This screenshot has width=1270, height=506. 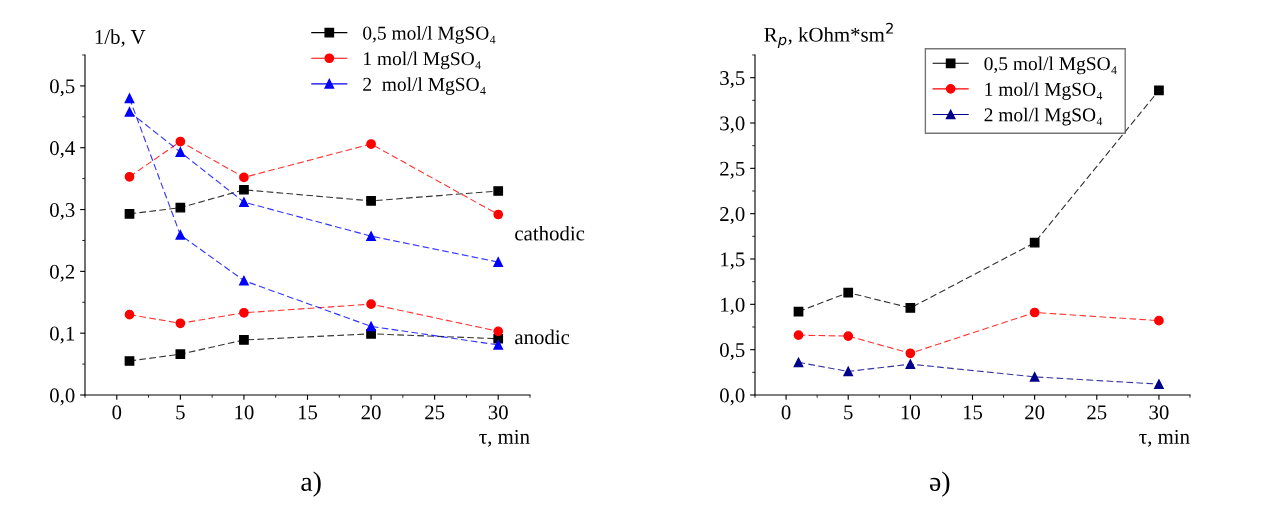 What do you see at coordinates (120, 38) in the screenshot?
I see `y-axis-title: 1/b, V` at bounding box center [120, 38].